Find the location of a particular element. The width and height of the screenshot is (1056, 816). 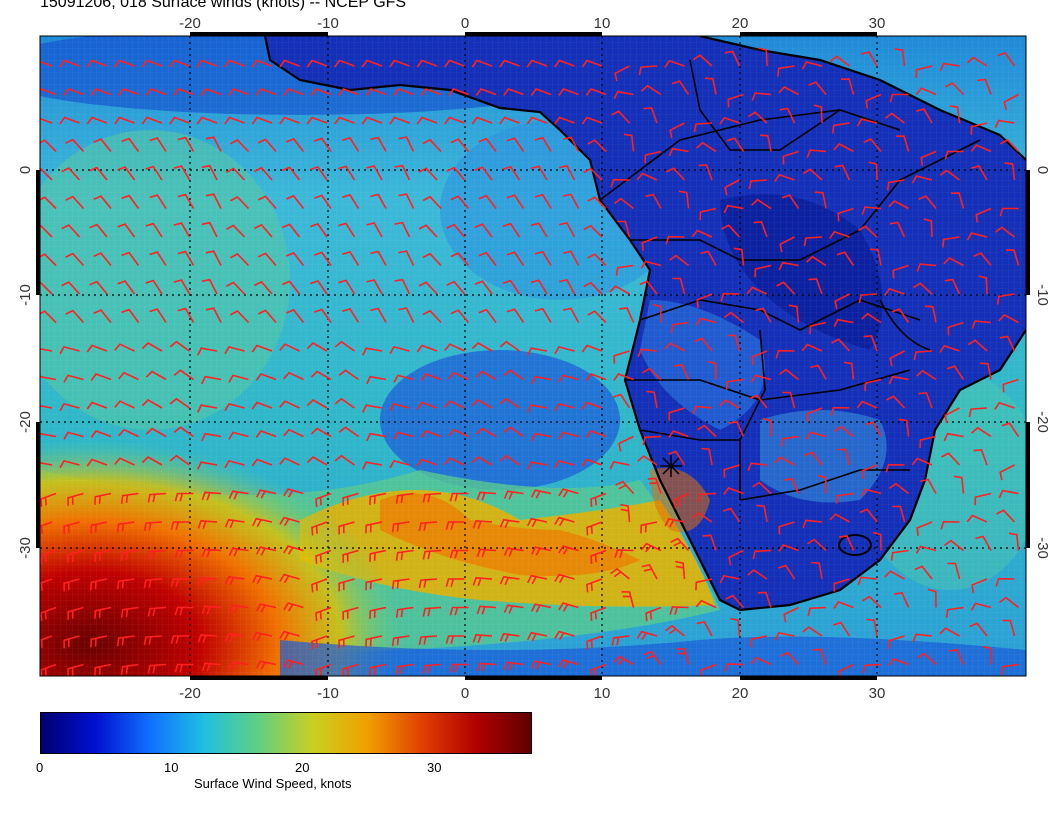

colorbar-tick-label: 30 is located at coordinates (434, 767).